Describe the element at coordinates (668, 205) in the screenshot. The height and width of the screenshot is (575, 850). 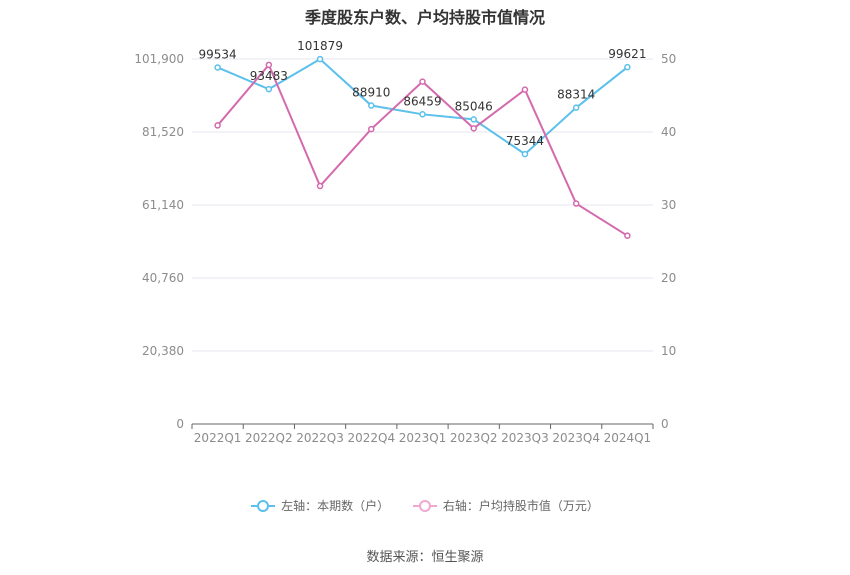
I see `right-tick-label: 30` at that location.